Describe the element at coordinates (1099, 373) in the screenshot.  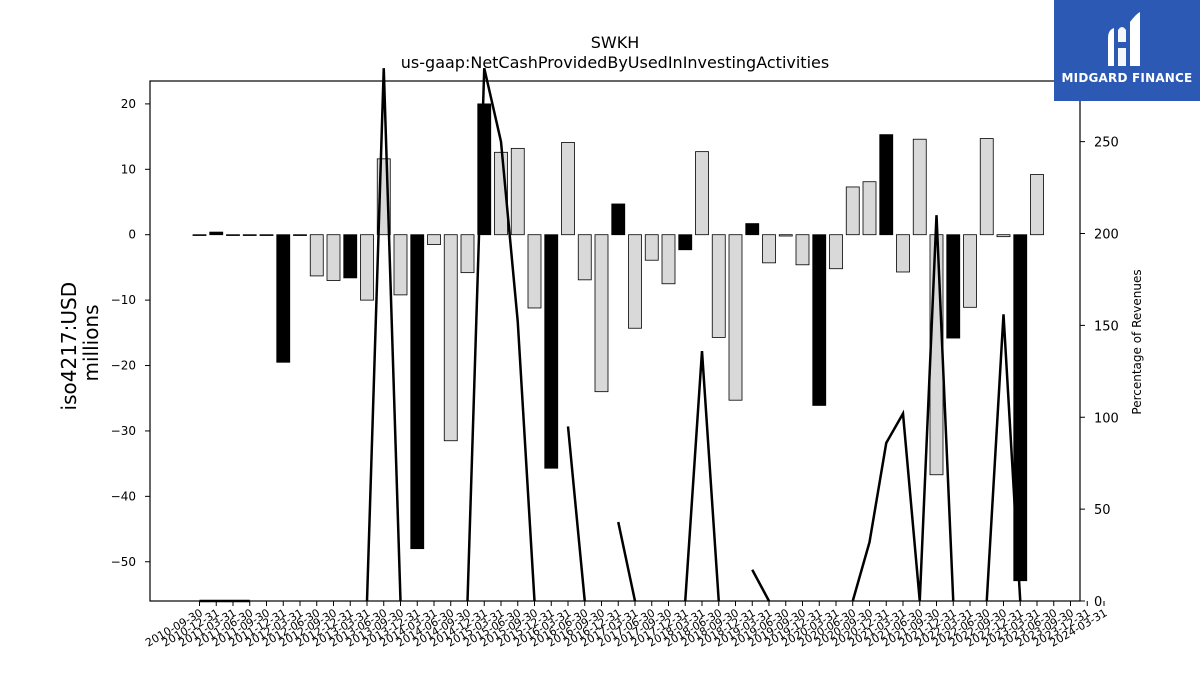
I see `y-axis-right: 0 50 100 150 200 250` at that location.